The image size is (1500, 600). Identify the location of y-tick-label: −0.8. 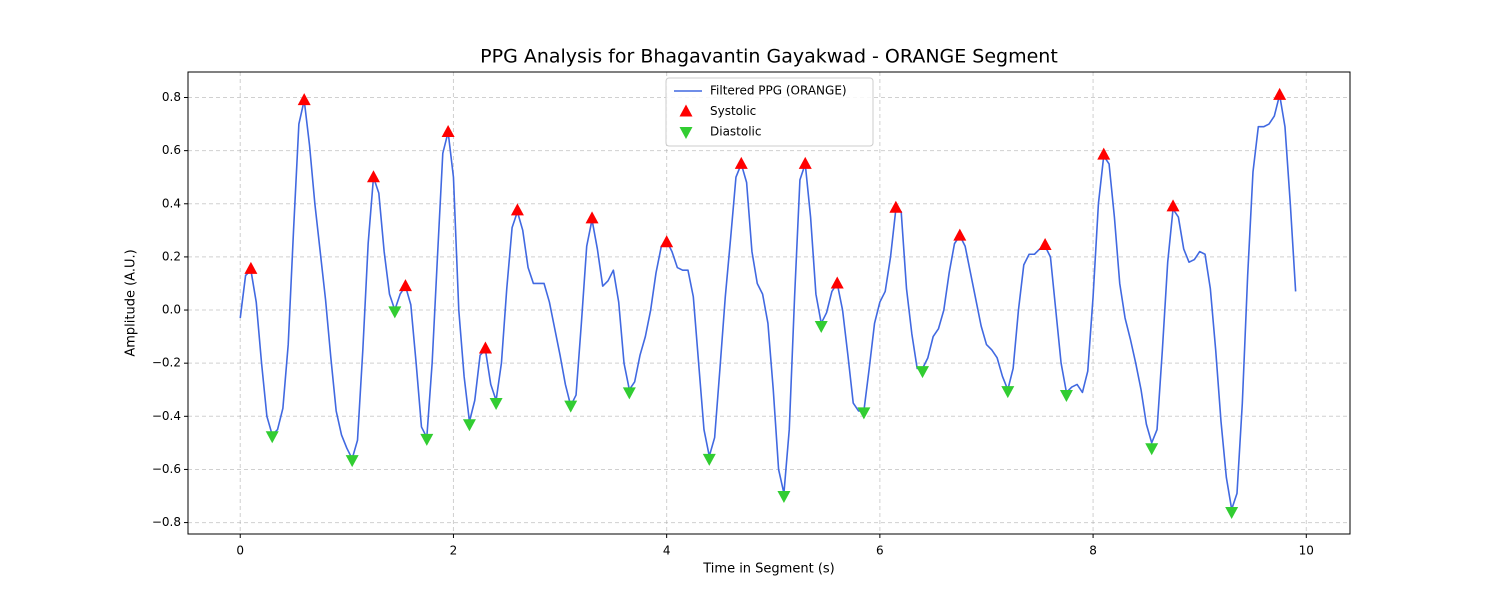
(166, 522).